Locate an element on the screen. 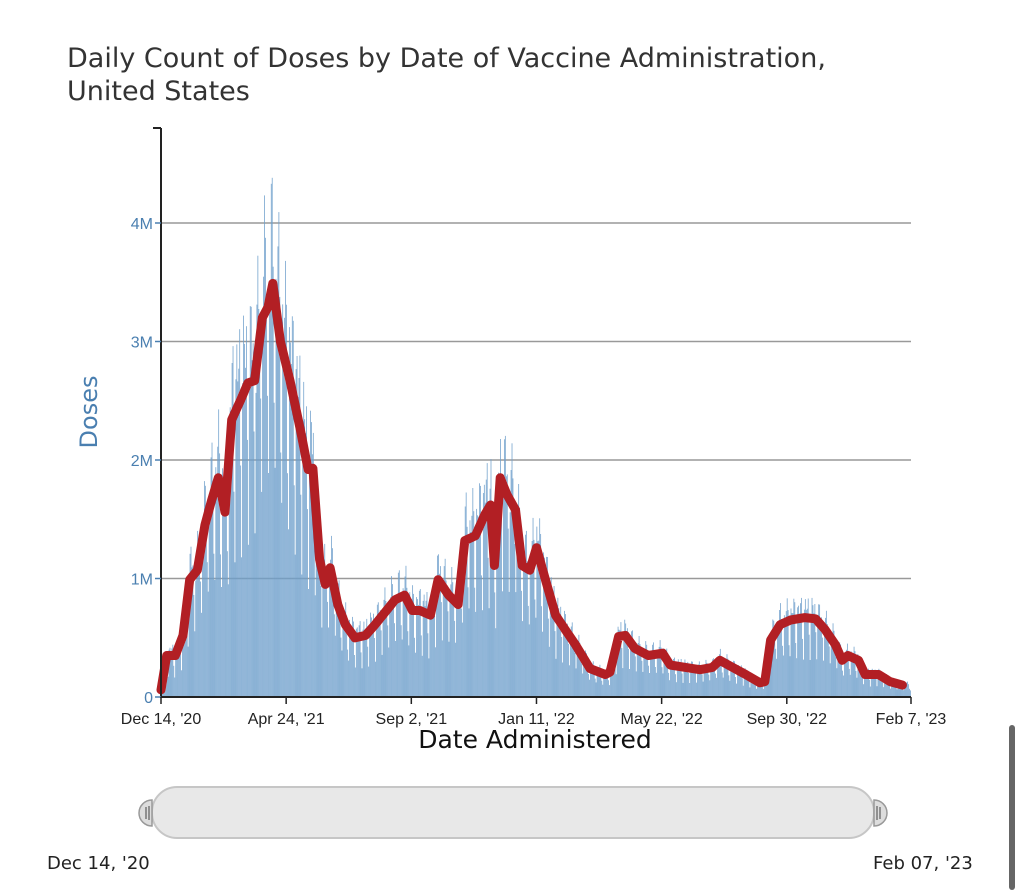 The width and height of the screenshot is (1024, 890). scrollbar is located at coordinates (1012, 807).